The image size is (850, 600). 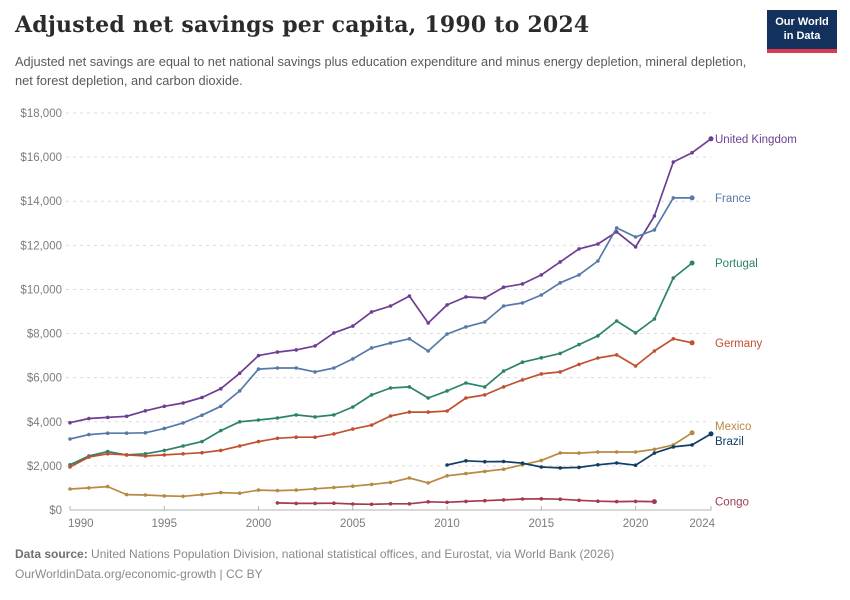 I want to click on series-label-brazil: Brazil, so click(x=729, y=442).